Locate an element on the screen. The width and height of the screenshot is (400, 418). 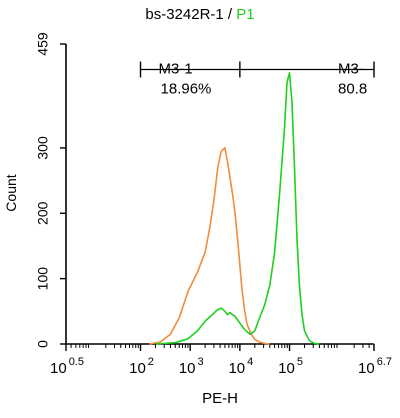
y-axis-label: Count is located at coordinates (11, 193).